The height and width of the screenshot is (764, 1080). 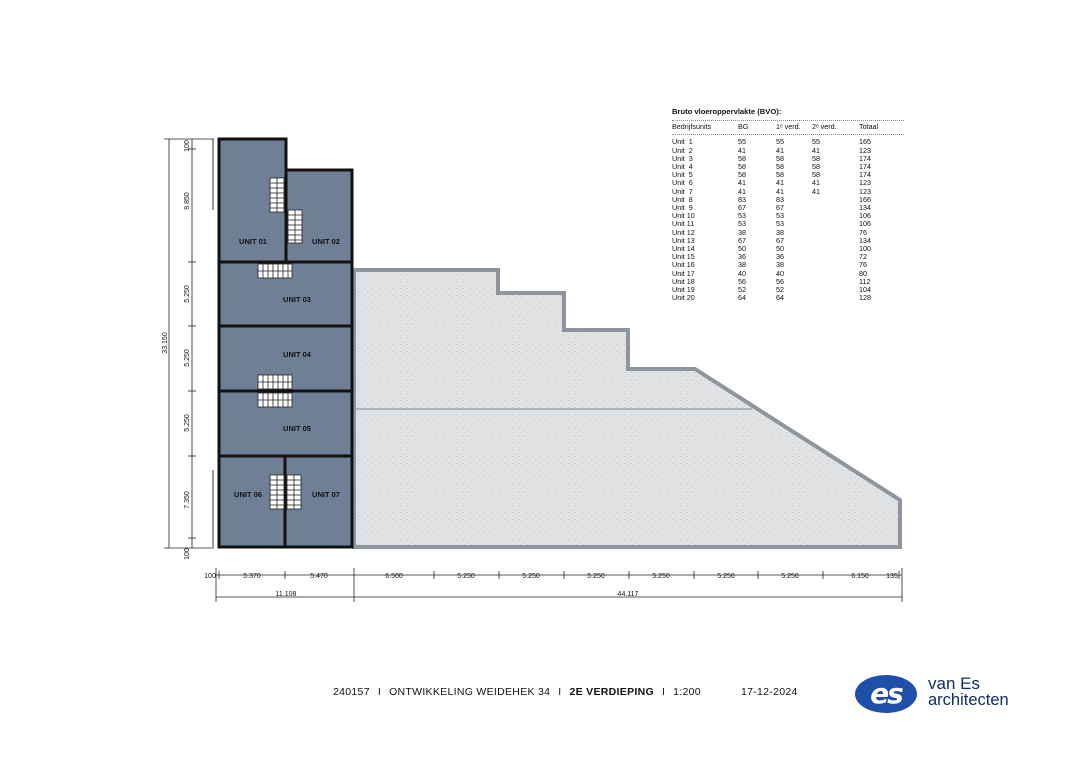 I want to click on bvo-row: Unit 14 50 50 100, so click(x=788, y=249).